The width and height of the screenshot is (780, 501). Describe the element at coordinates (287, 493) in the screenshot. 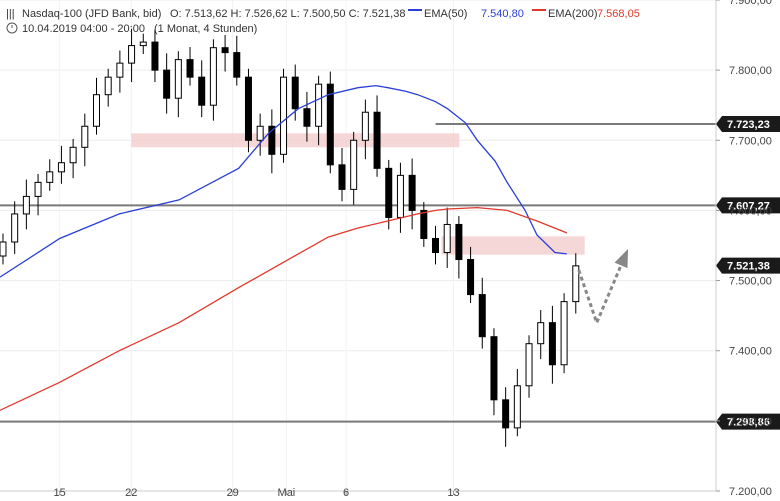

I see `x-tick-label: Mai` at that location.